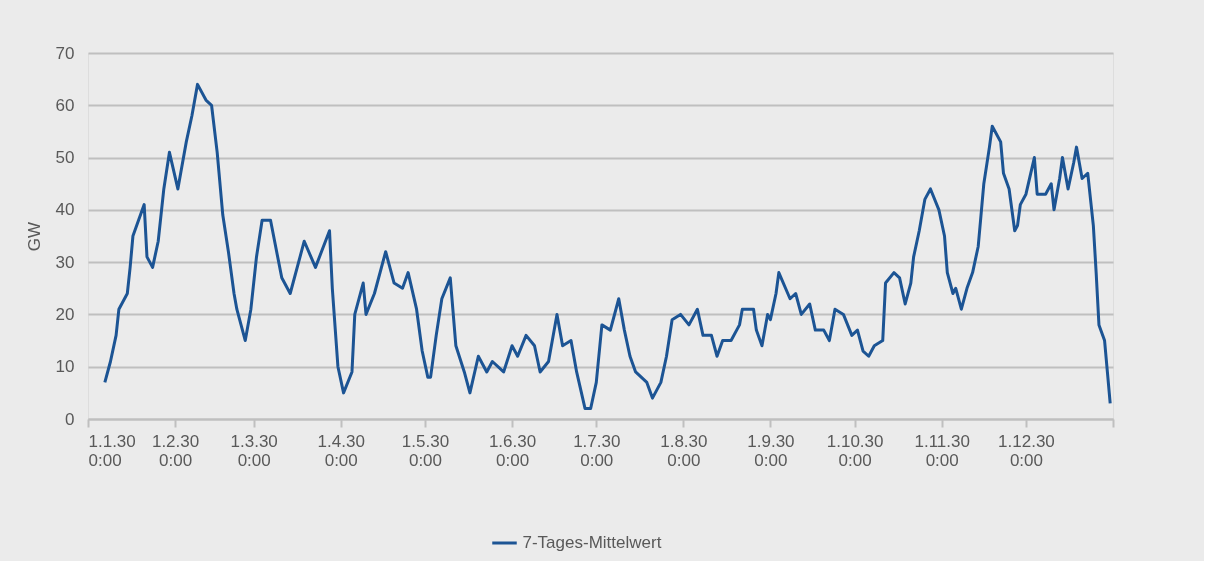 The width and height of the screenshot is (1214, 566). Describe the element at coordinates (254, 450) in the screenshot. I see `x-tick-label: 1.3.30 0:00` at that location.